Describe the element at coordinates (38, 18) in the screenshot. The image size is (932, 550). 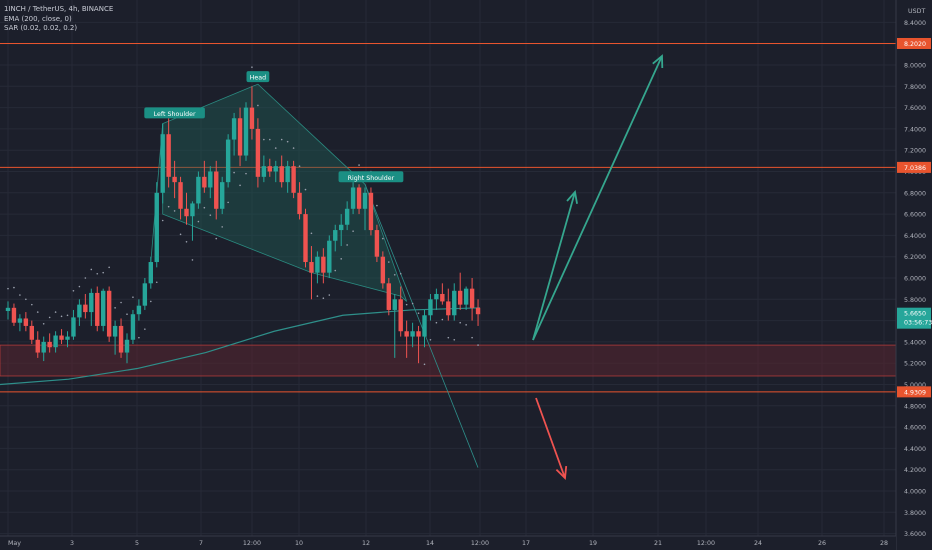
I see `ema-indicator-label: EMA (200, close, 0)` at that location.